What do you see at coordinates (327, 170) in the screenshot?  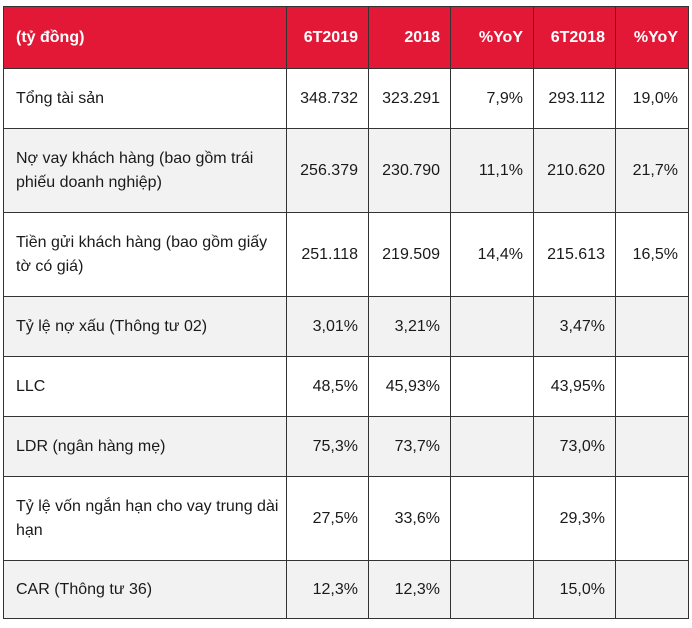 I see `cell-6t2019: 256.379` at bounding box center [327, 170].